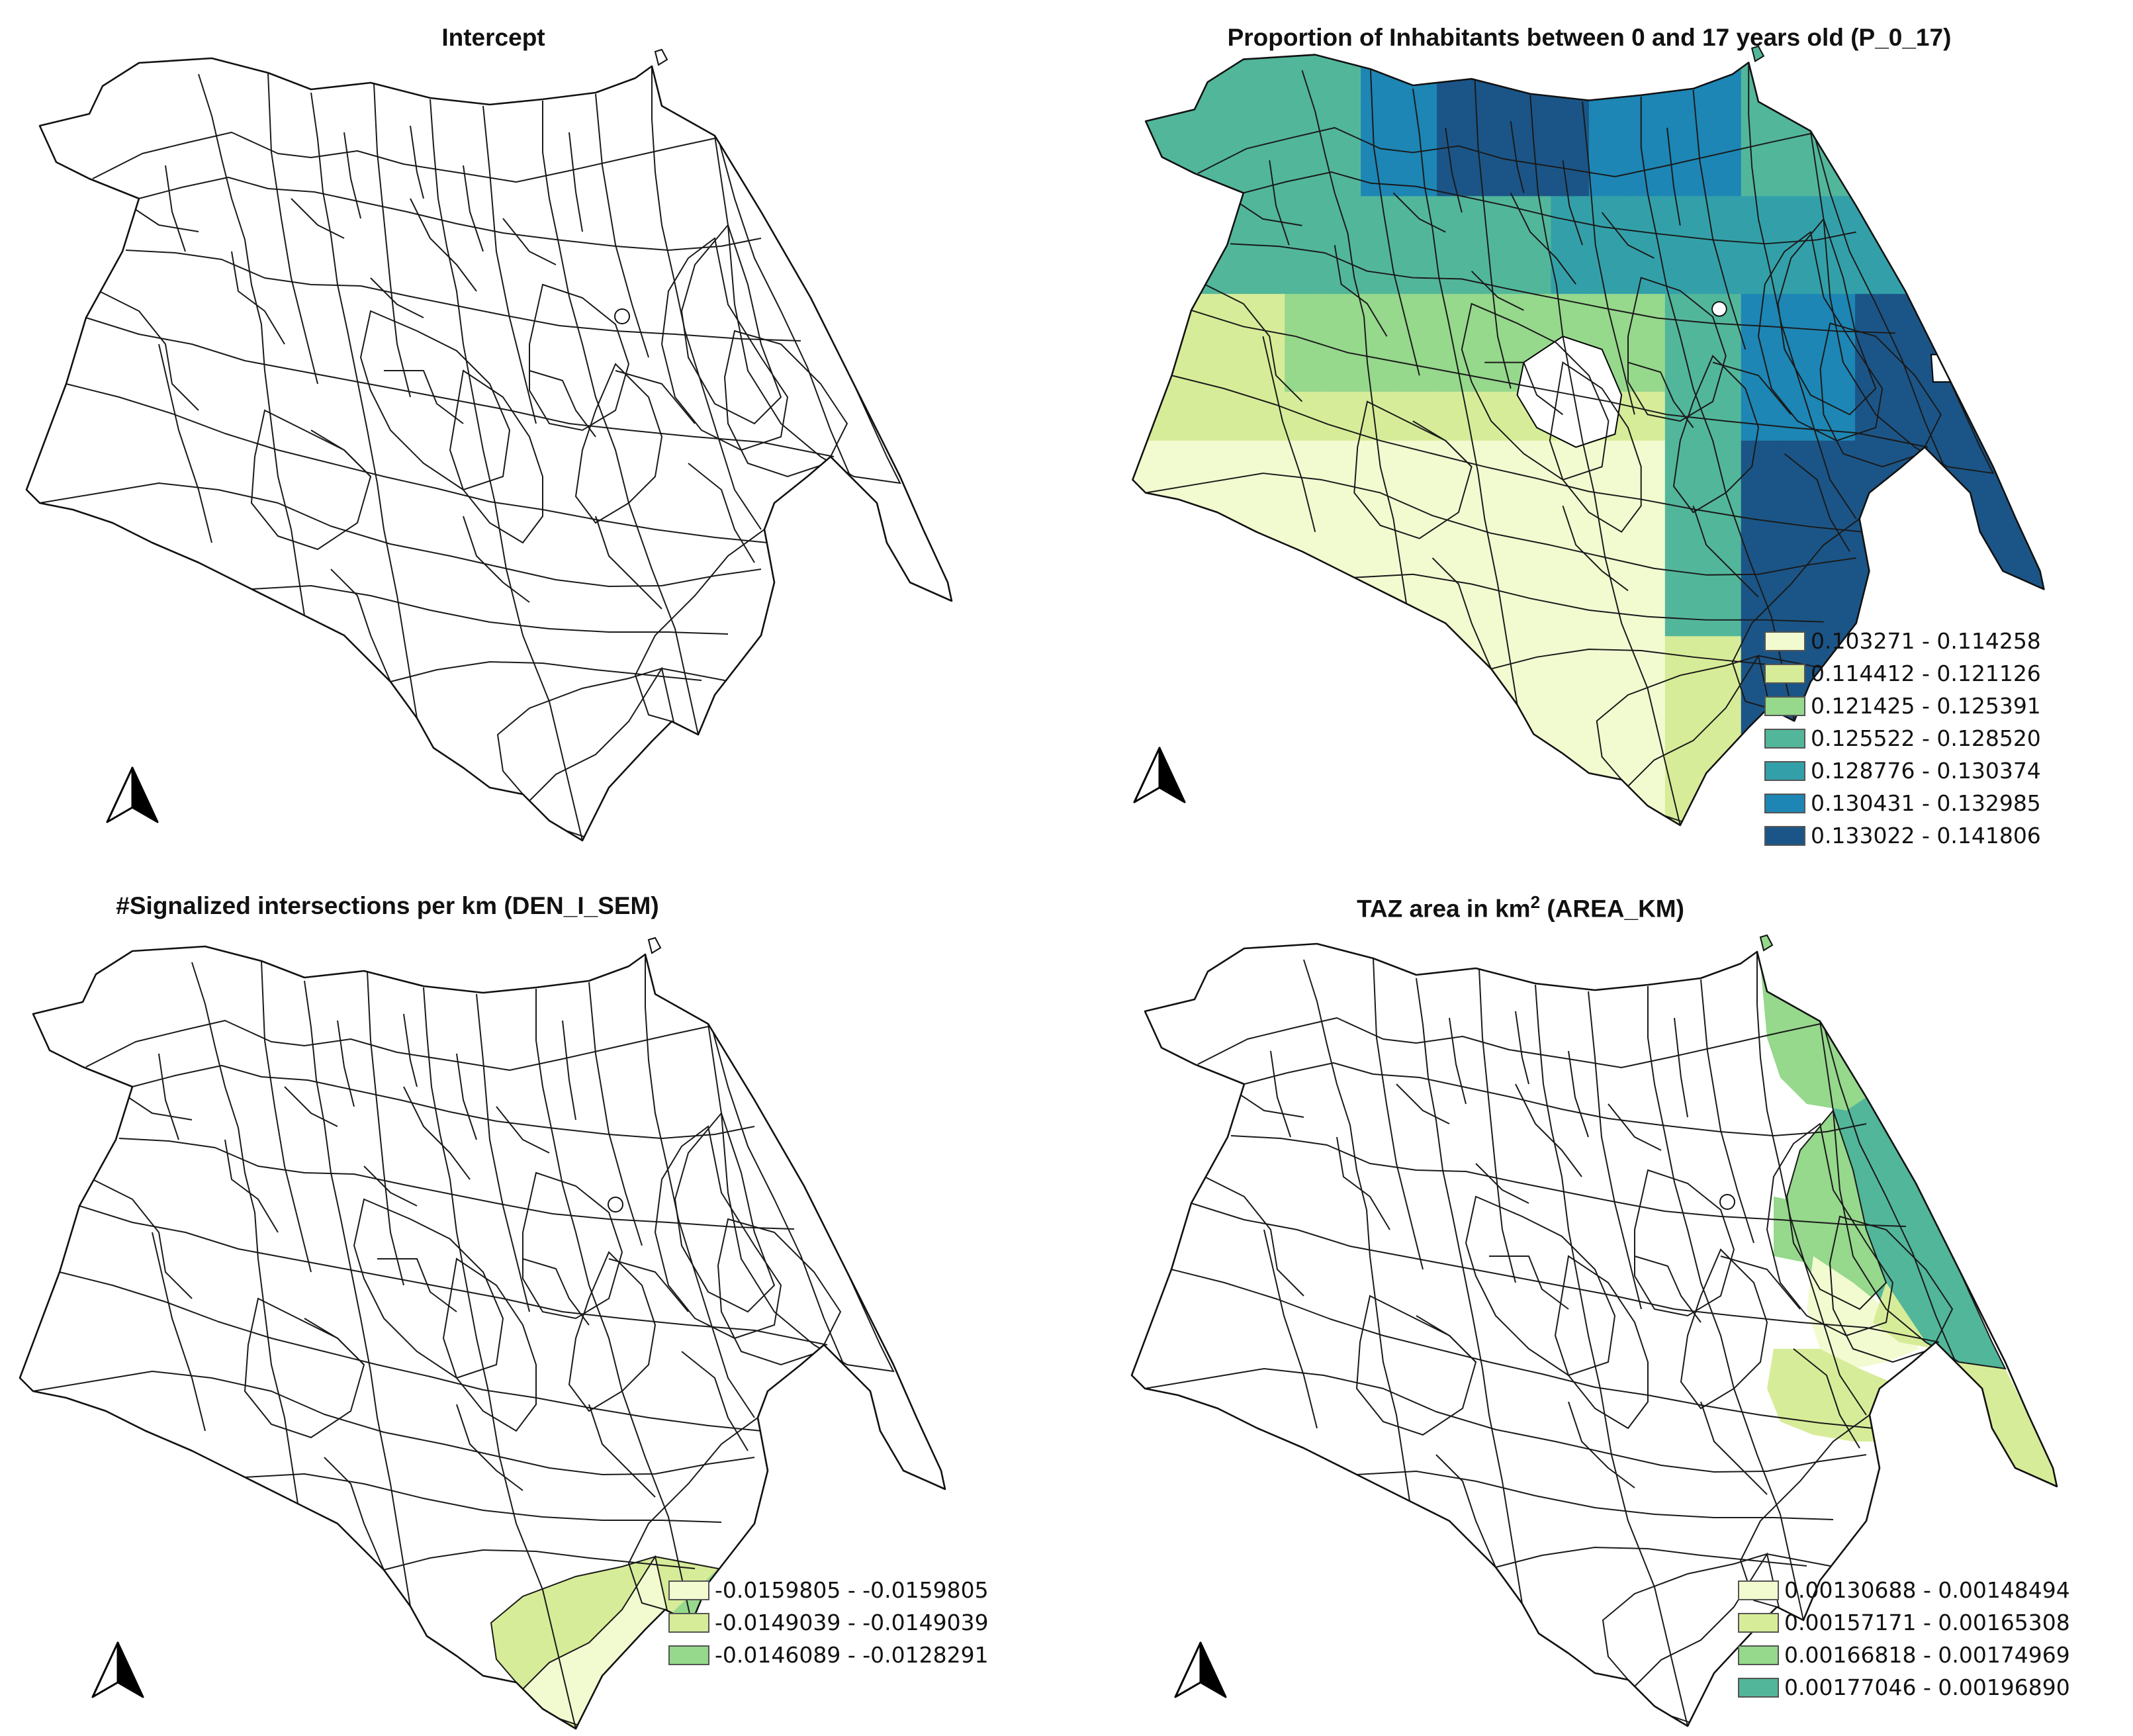  What do you see at coordinates (1902, 835) in the screenshot?
I see `legend-item: 0.133022 - 0.141806` at bounding box center [1902, 835].